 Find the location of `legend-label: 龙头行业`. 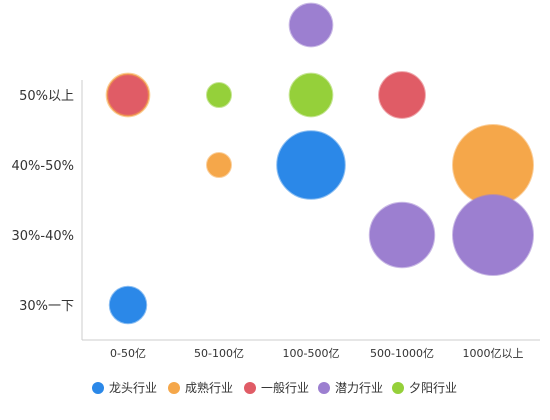

legend-label: 龙头行业 is located at coordinates (133, 388).